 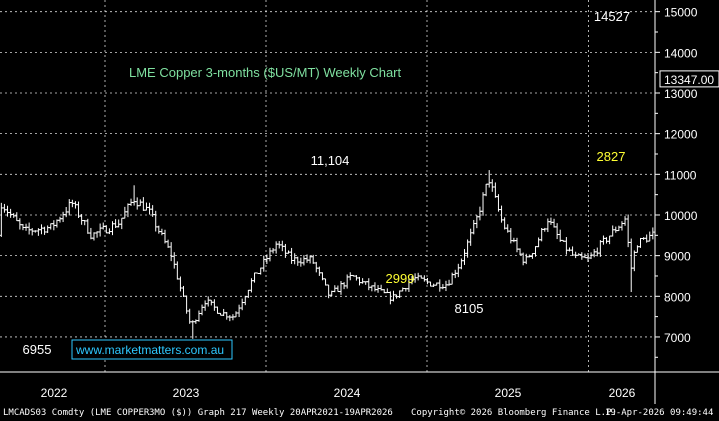 I want to click on watermark-text: www.marketmatters.com.au, so click(x=149, y=350).